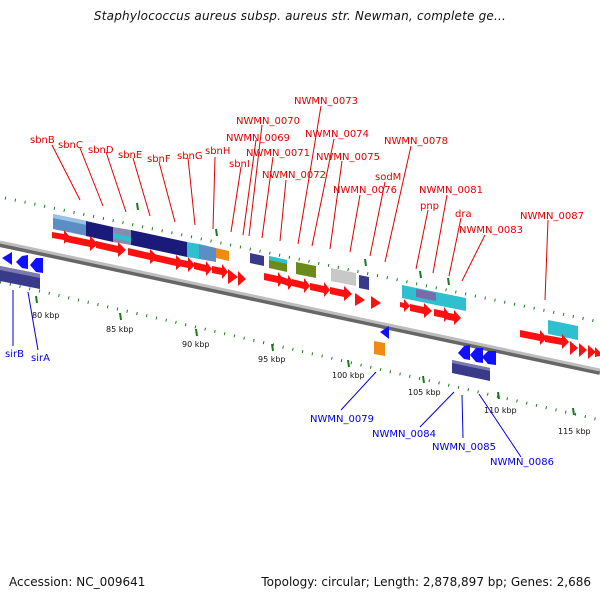 The width and height of the screenshot is (600, 600). What do you see at coordinates (196, 344) in the screenshot?
I see `tick-label-90: 90 kbp` at bounding box center [196, 344].